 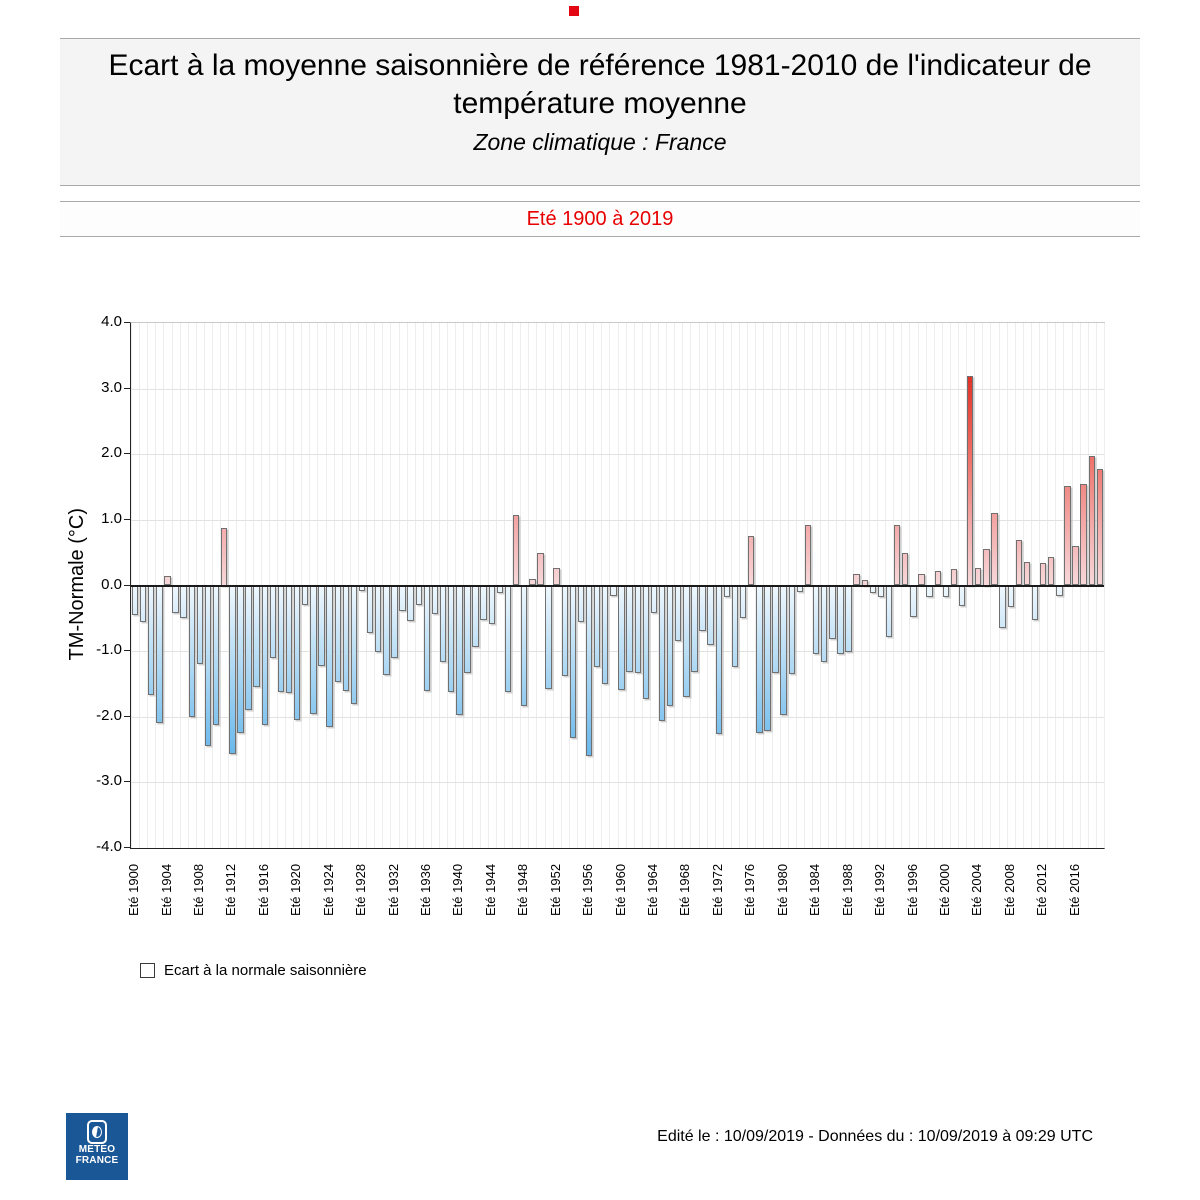 What do you see at coordinates (111, 453) in the screenshot?
I see `y-tick-label: 2.0` at bounding box center [111, 453].